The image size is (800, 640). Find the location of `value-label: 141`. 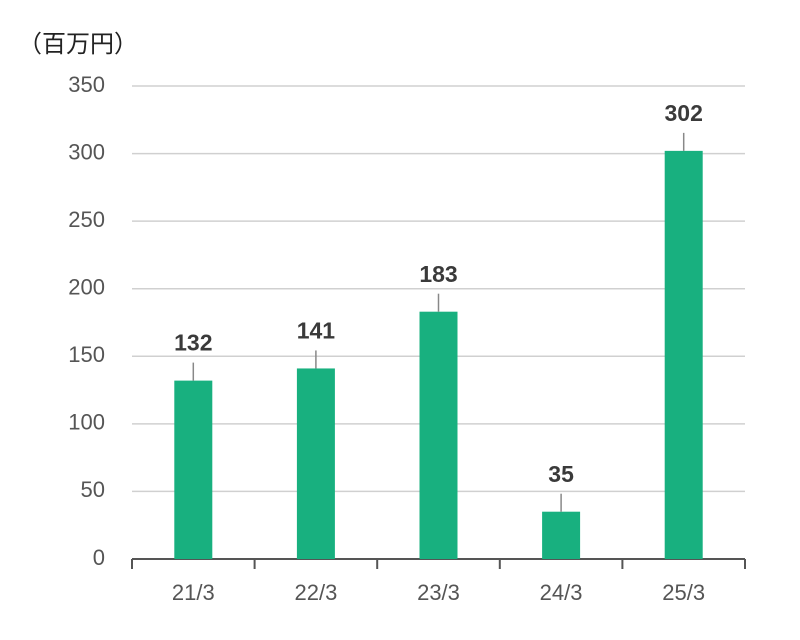

value-label: 141 is located at coordinates (316, 331).